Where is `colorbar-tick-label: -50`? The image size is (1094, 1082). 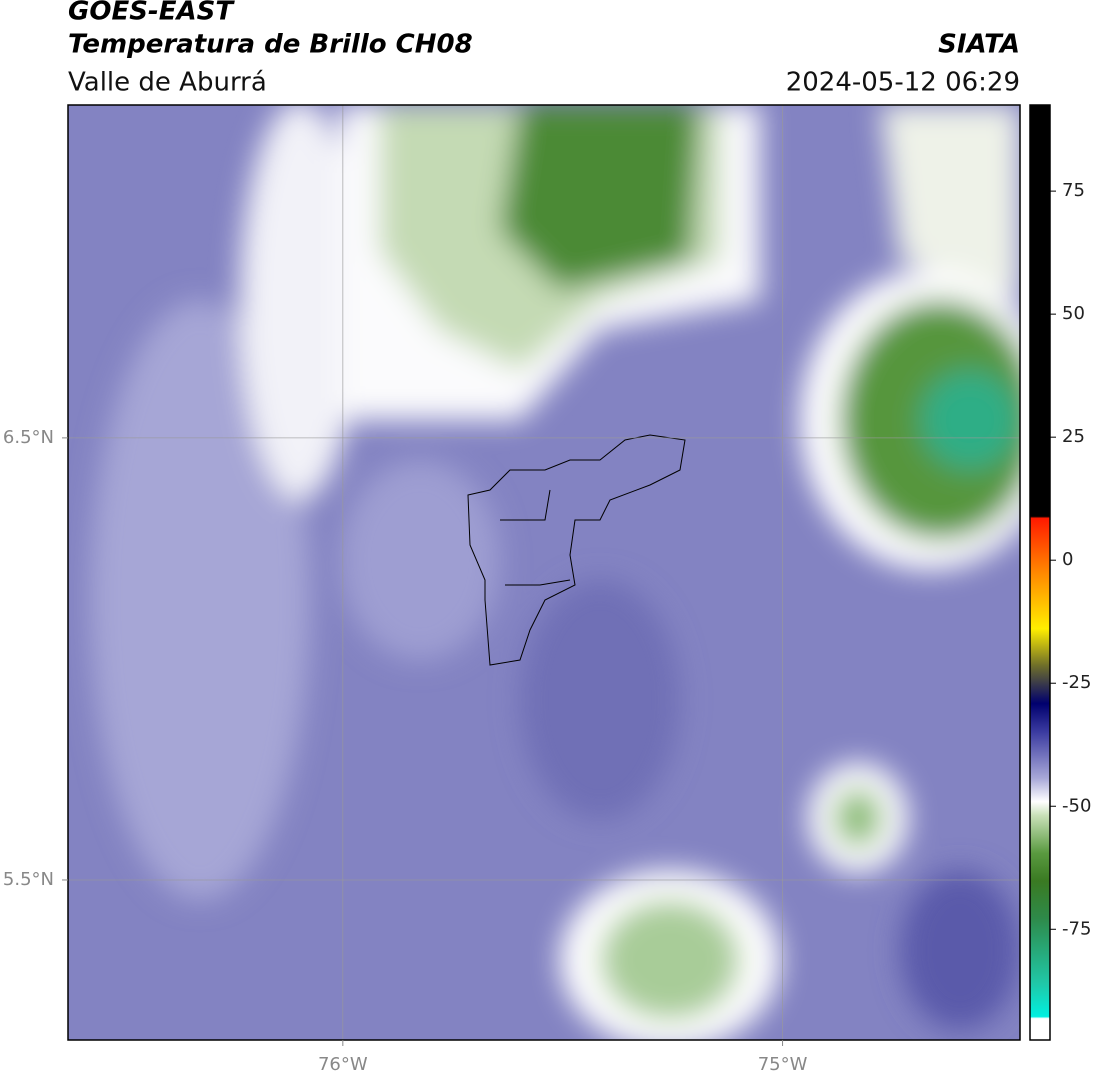 colorbar-tick-label: -50 is located at coordinates (1076, 805).